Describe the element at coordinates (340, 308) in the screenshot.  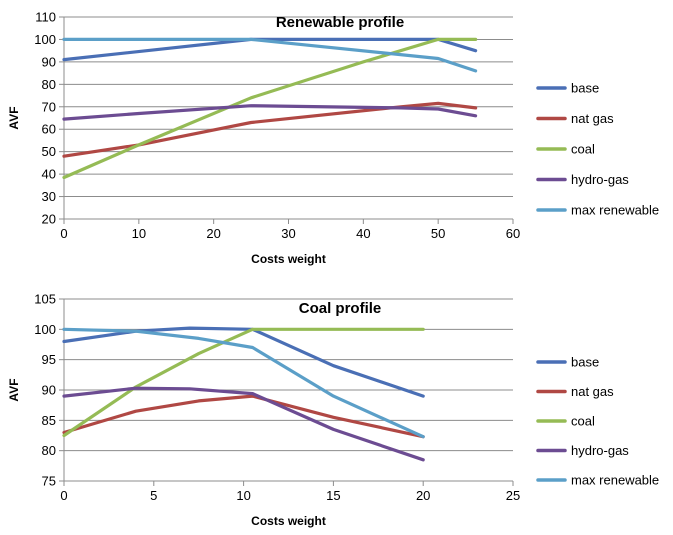
I see `chart-title: Coal profile` at that location.